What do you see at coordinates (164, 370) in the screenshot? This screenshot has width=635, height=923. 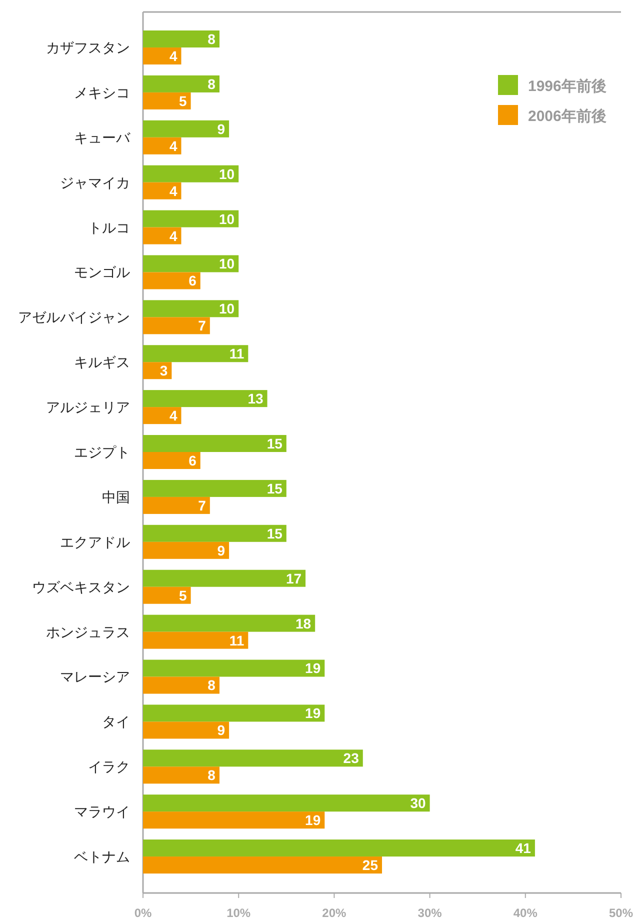 I see `data-label: 3` at bounding box center [164, 370].